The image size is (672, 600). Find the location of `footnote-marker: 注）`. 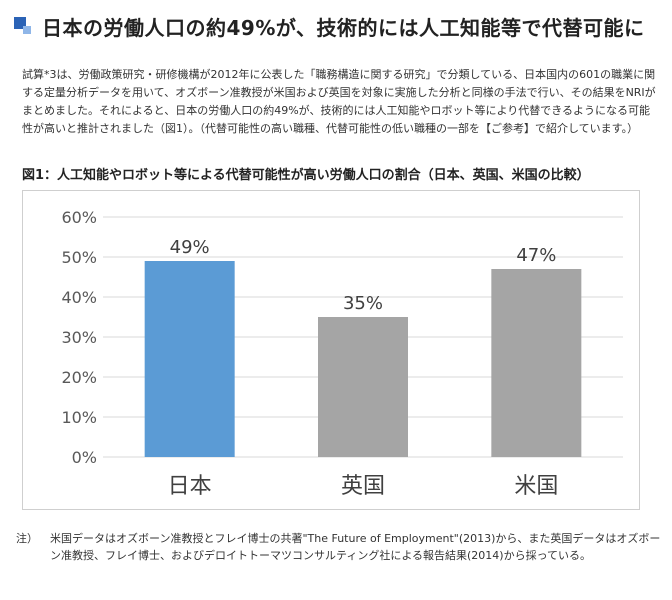

footnote-marker: 注） is located at coordinates (27, 538).